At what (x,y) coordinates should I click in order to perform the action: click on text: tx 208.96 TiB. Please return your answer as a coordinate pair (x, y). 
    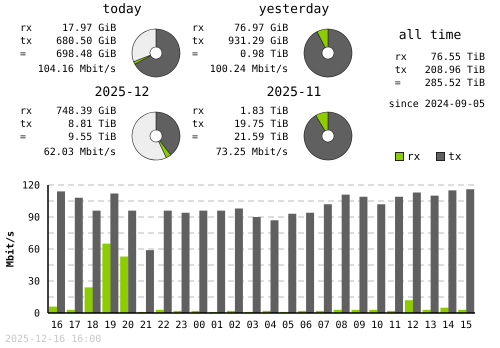
    Looking at the image, I should click on (439, 70).